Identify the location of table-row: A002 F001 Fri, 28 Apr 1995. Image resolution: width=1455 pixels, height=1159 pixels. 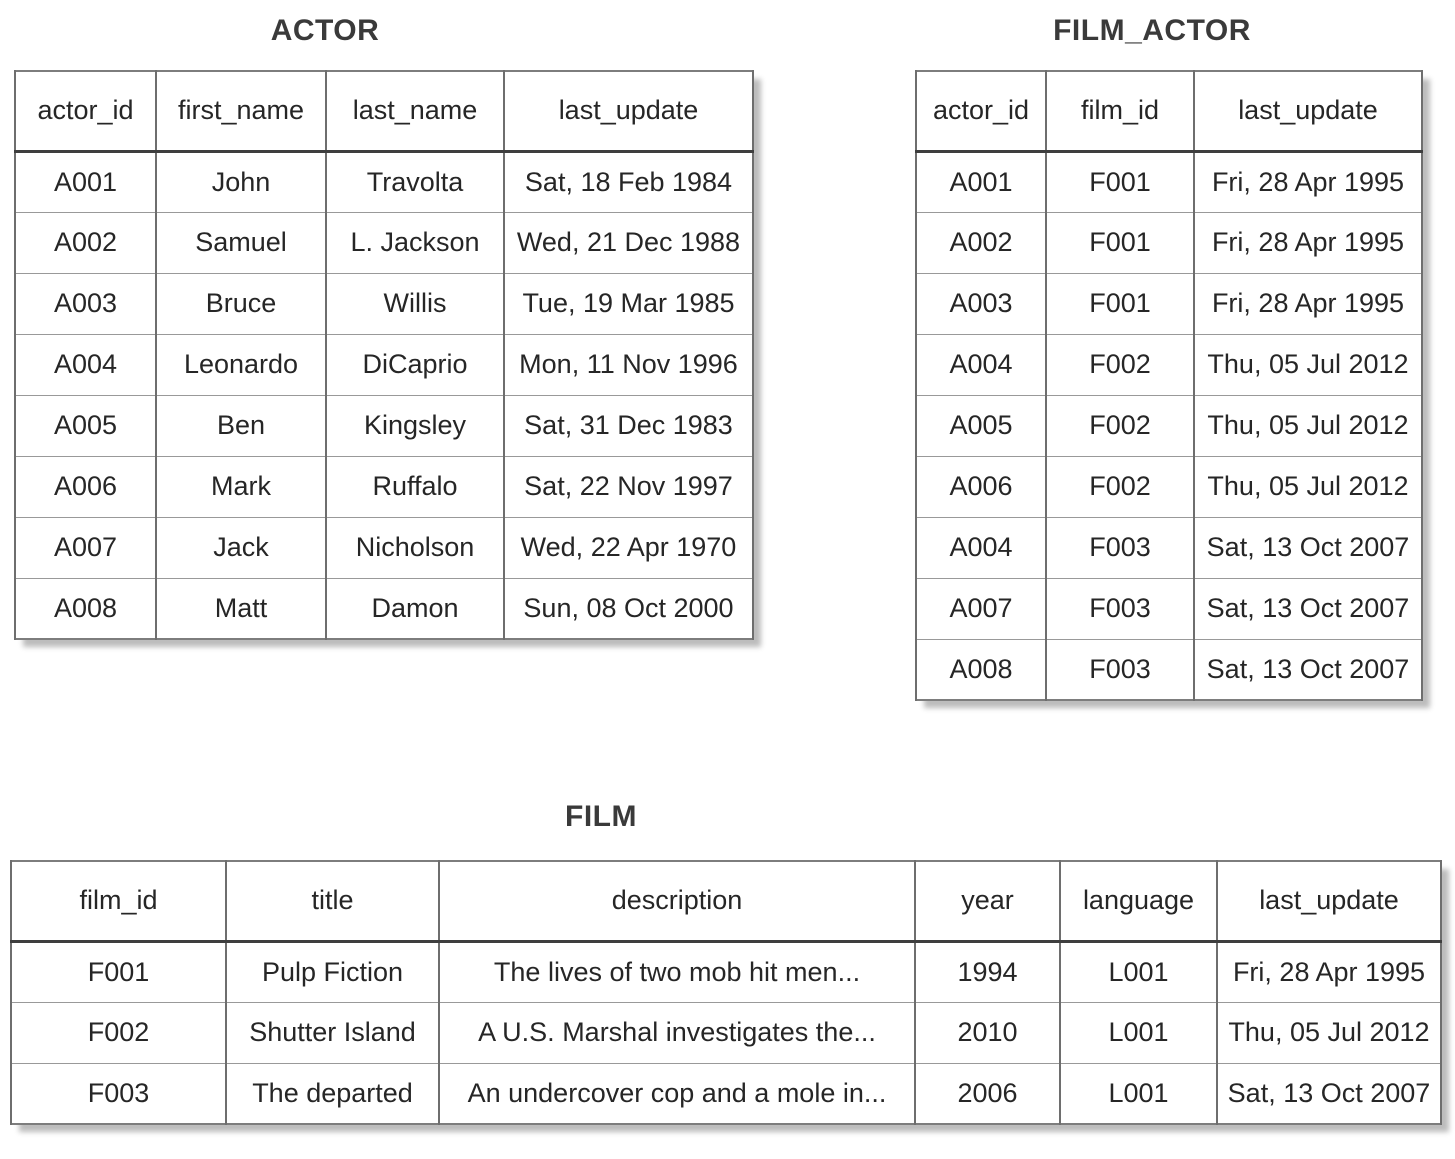
(1169, 242).